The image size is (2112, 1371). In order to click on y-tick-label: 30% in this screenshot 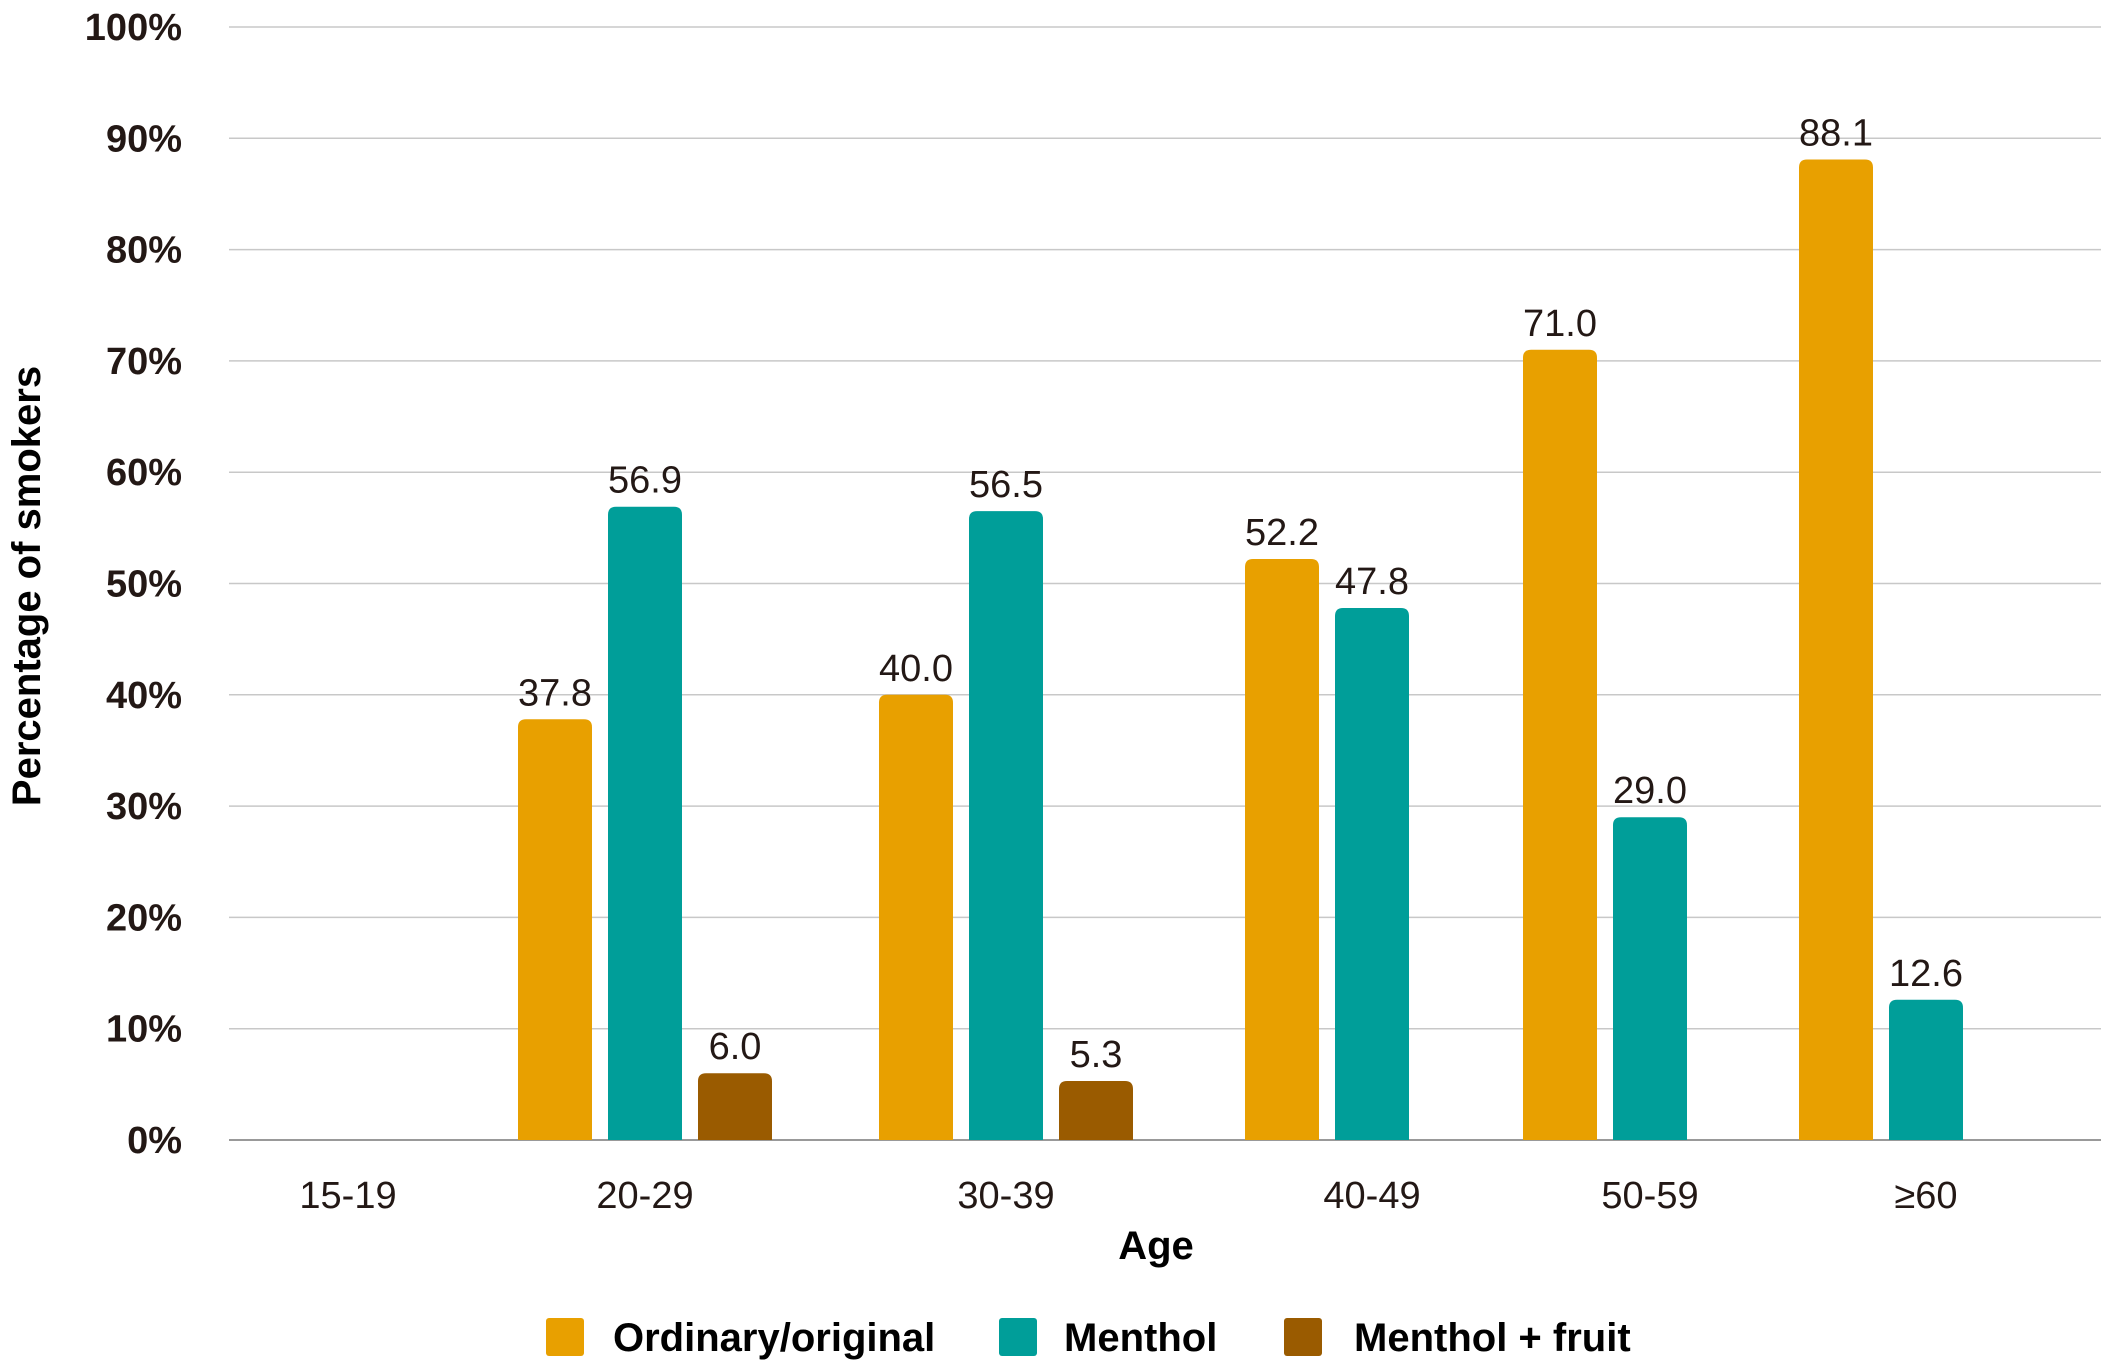, I will do `click(144, 807)`.